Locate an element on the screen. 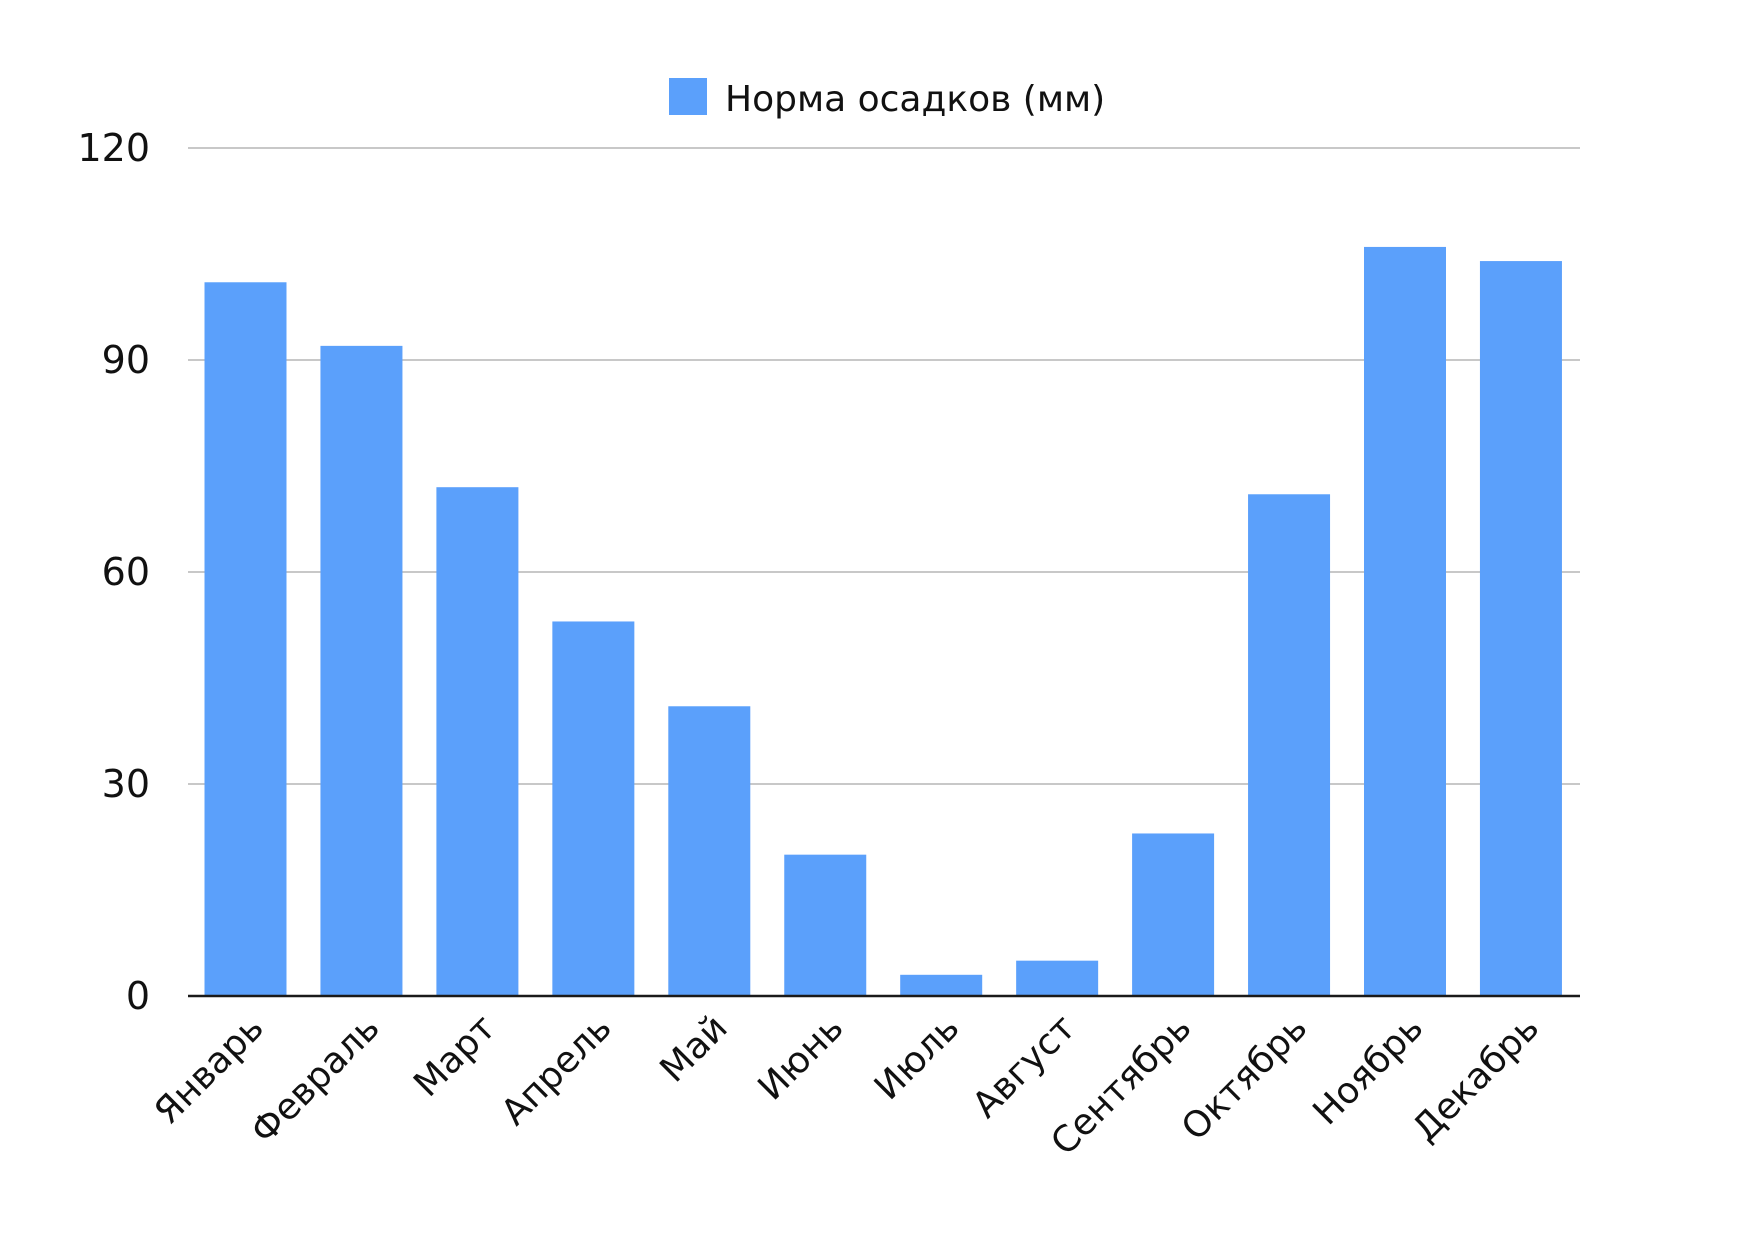 Image resolution: width=1754 pixels, height=1239 pixels. y-tick-label: 120 is located at coordinates (113, 148).